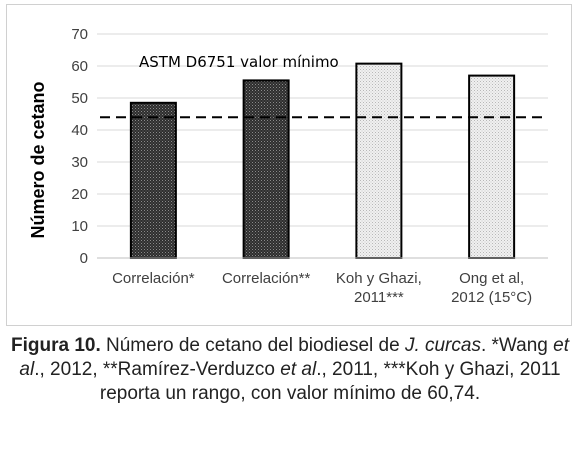 The height and width of the screenshot is (449, 580). I want to click on y-axis-label: Número de cetano, so click(38, 159).